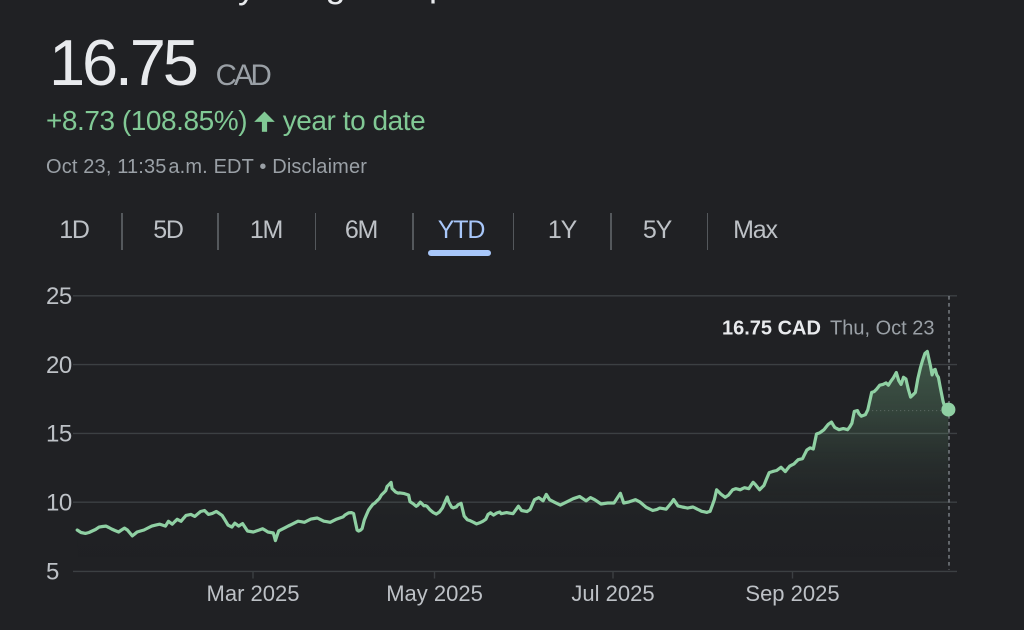 This screenshot has height=630, width=1024. What do you see at coordinates (59, 434) in the screenshot?
I see `svg-text: 15` at bounding box center [59, 434].